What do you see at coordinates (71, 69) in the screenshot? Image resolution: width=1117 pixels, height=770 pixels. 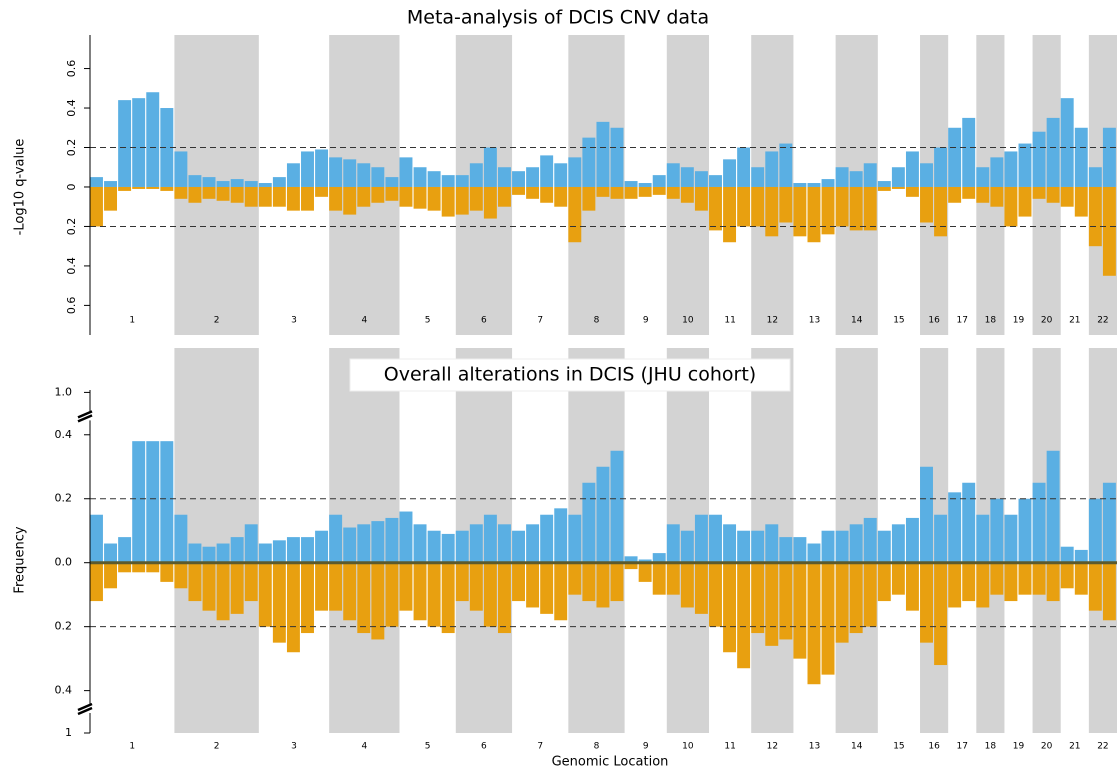 I see `y-tick-label: 0.6` at bounding box center [71, 69].